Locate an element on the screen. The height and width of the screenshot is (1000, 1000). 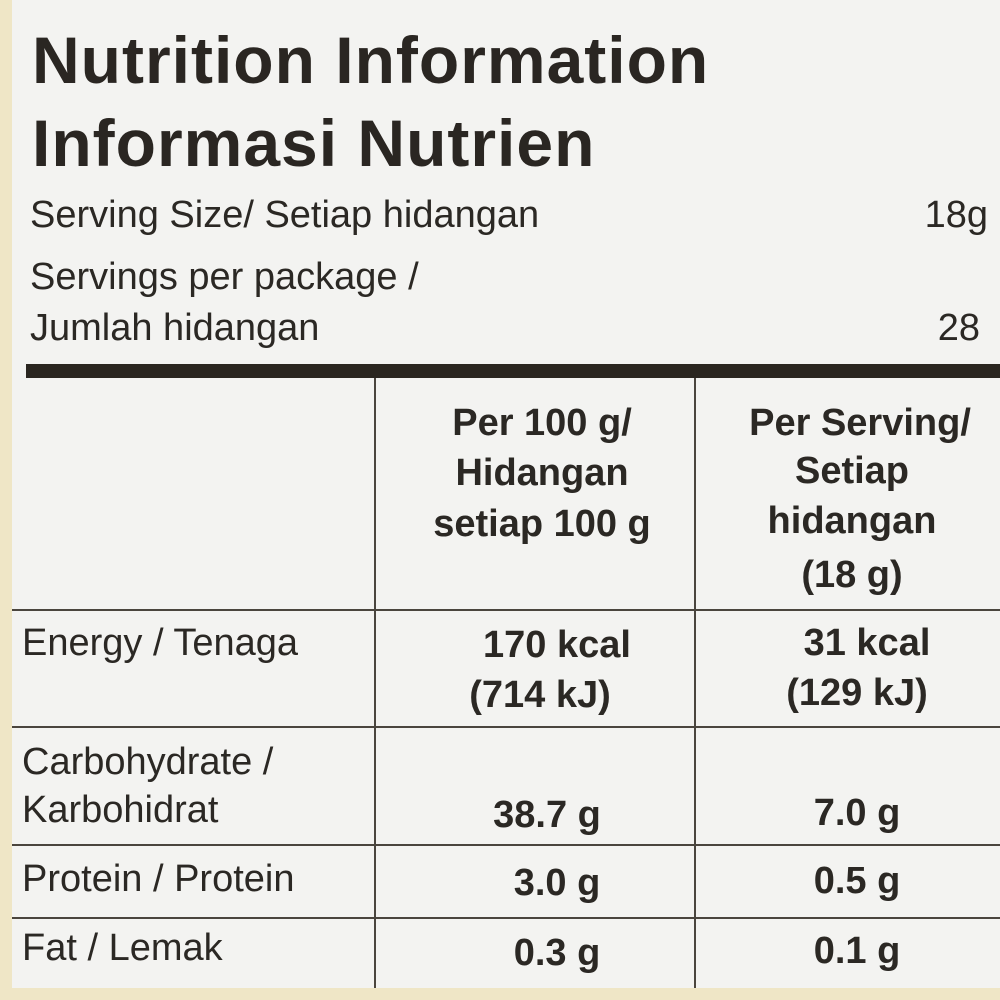
title: Informasi Nutrien is located at coordinates (314, 143).